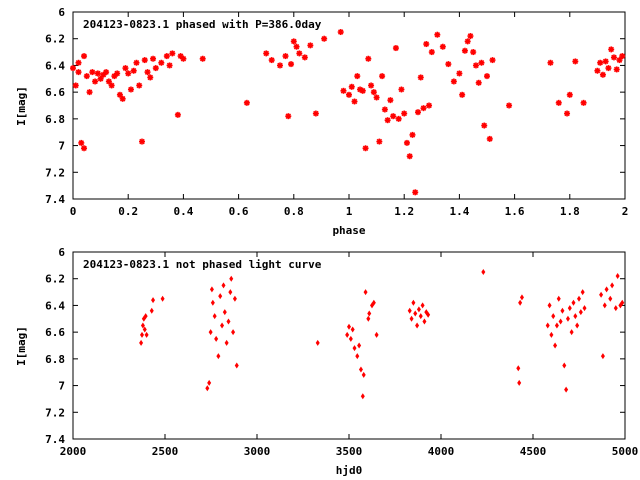  I want to click on y-tick-label: 7, so click(61, 386).